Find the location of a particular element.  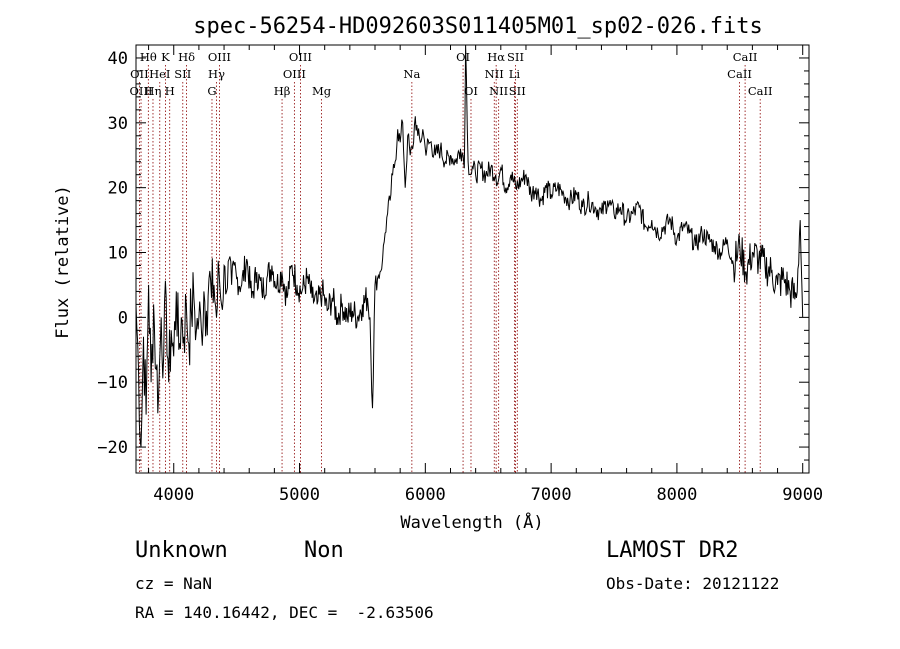

spectral-line-label: Hδ is located at coordinates (186, 57).